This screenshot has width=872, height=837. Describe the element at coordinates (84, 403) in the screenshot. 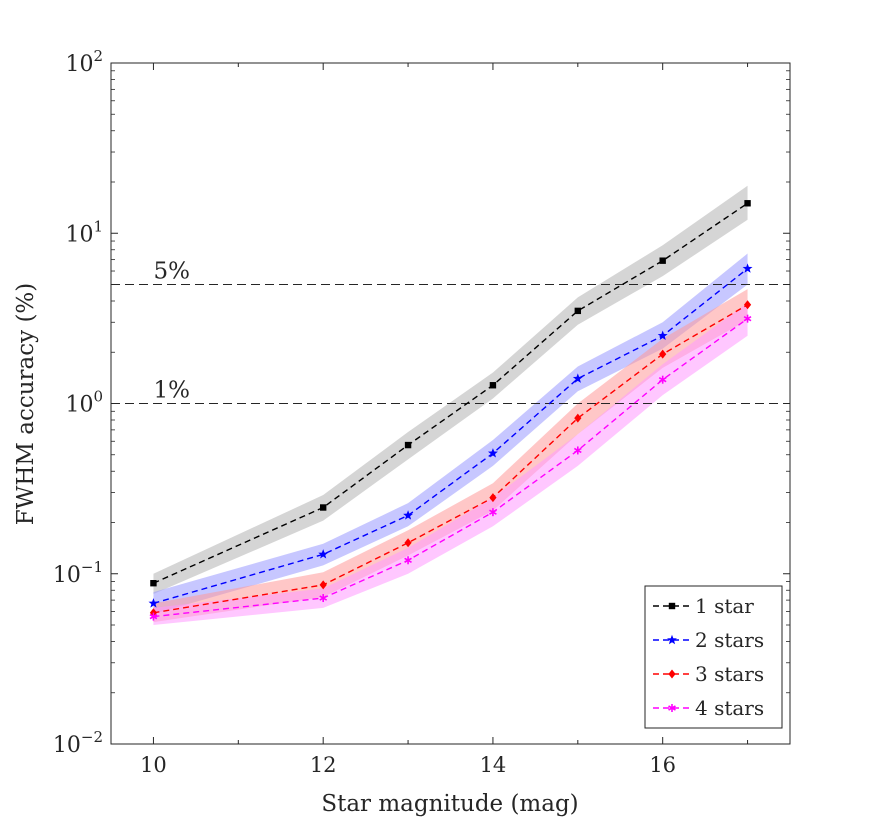

I see `y-tick-label-3: 10⁰` at that location.